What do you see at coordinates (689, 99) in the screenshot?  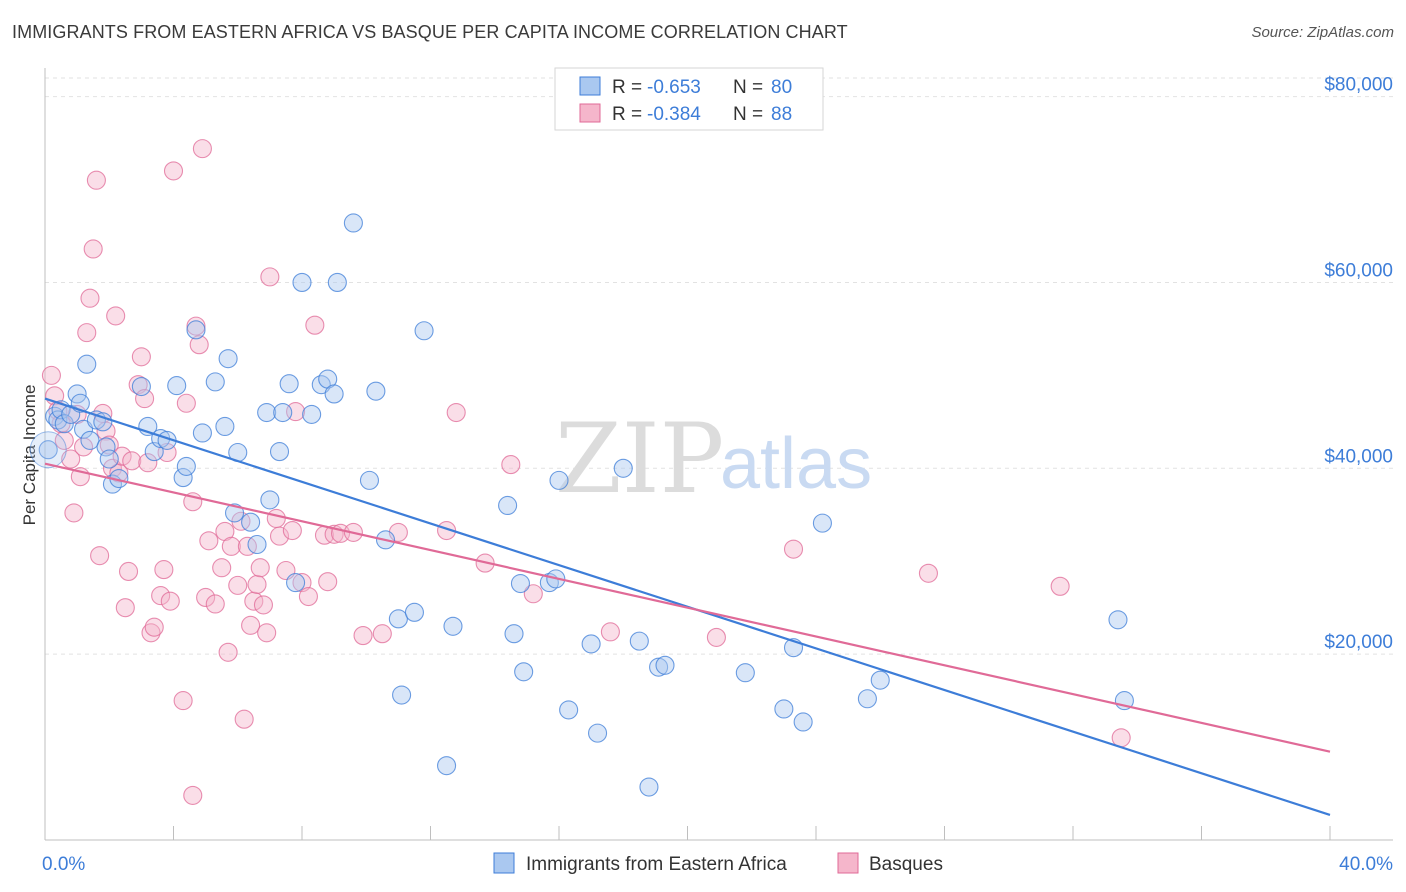 I see `correlation-legend: R = -0.653 N = 80 R = -0.384 N = 88` at bounding box center [689, 99].